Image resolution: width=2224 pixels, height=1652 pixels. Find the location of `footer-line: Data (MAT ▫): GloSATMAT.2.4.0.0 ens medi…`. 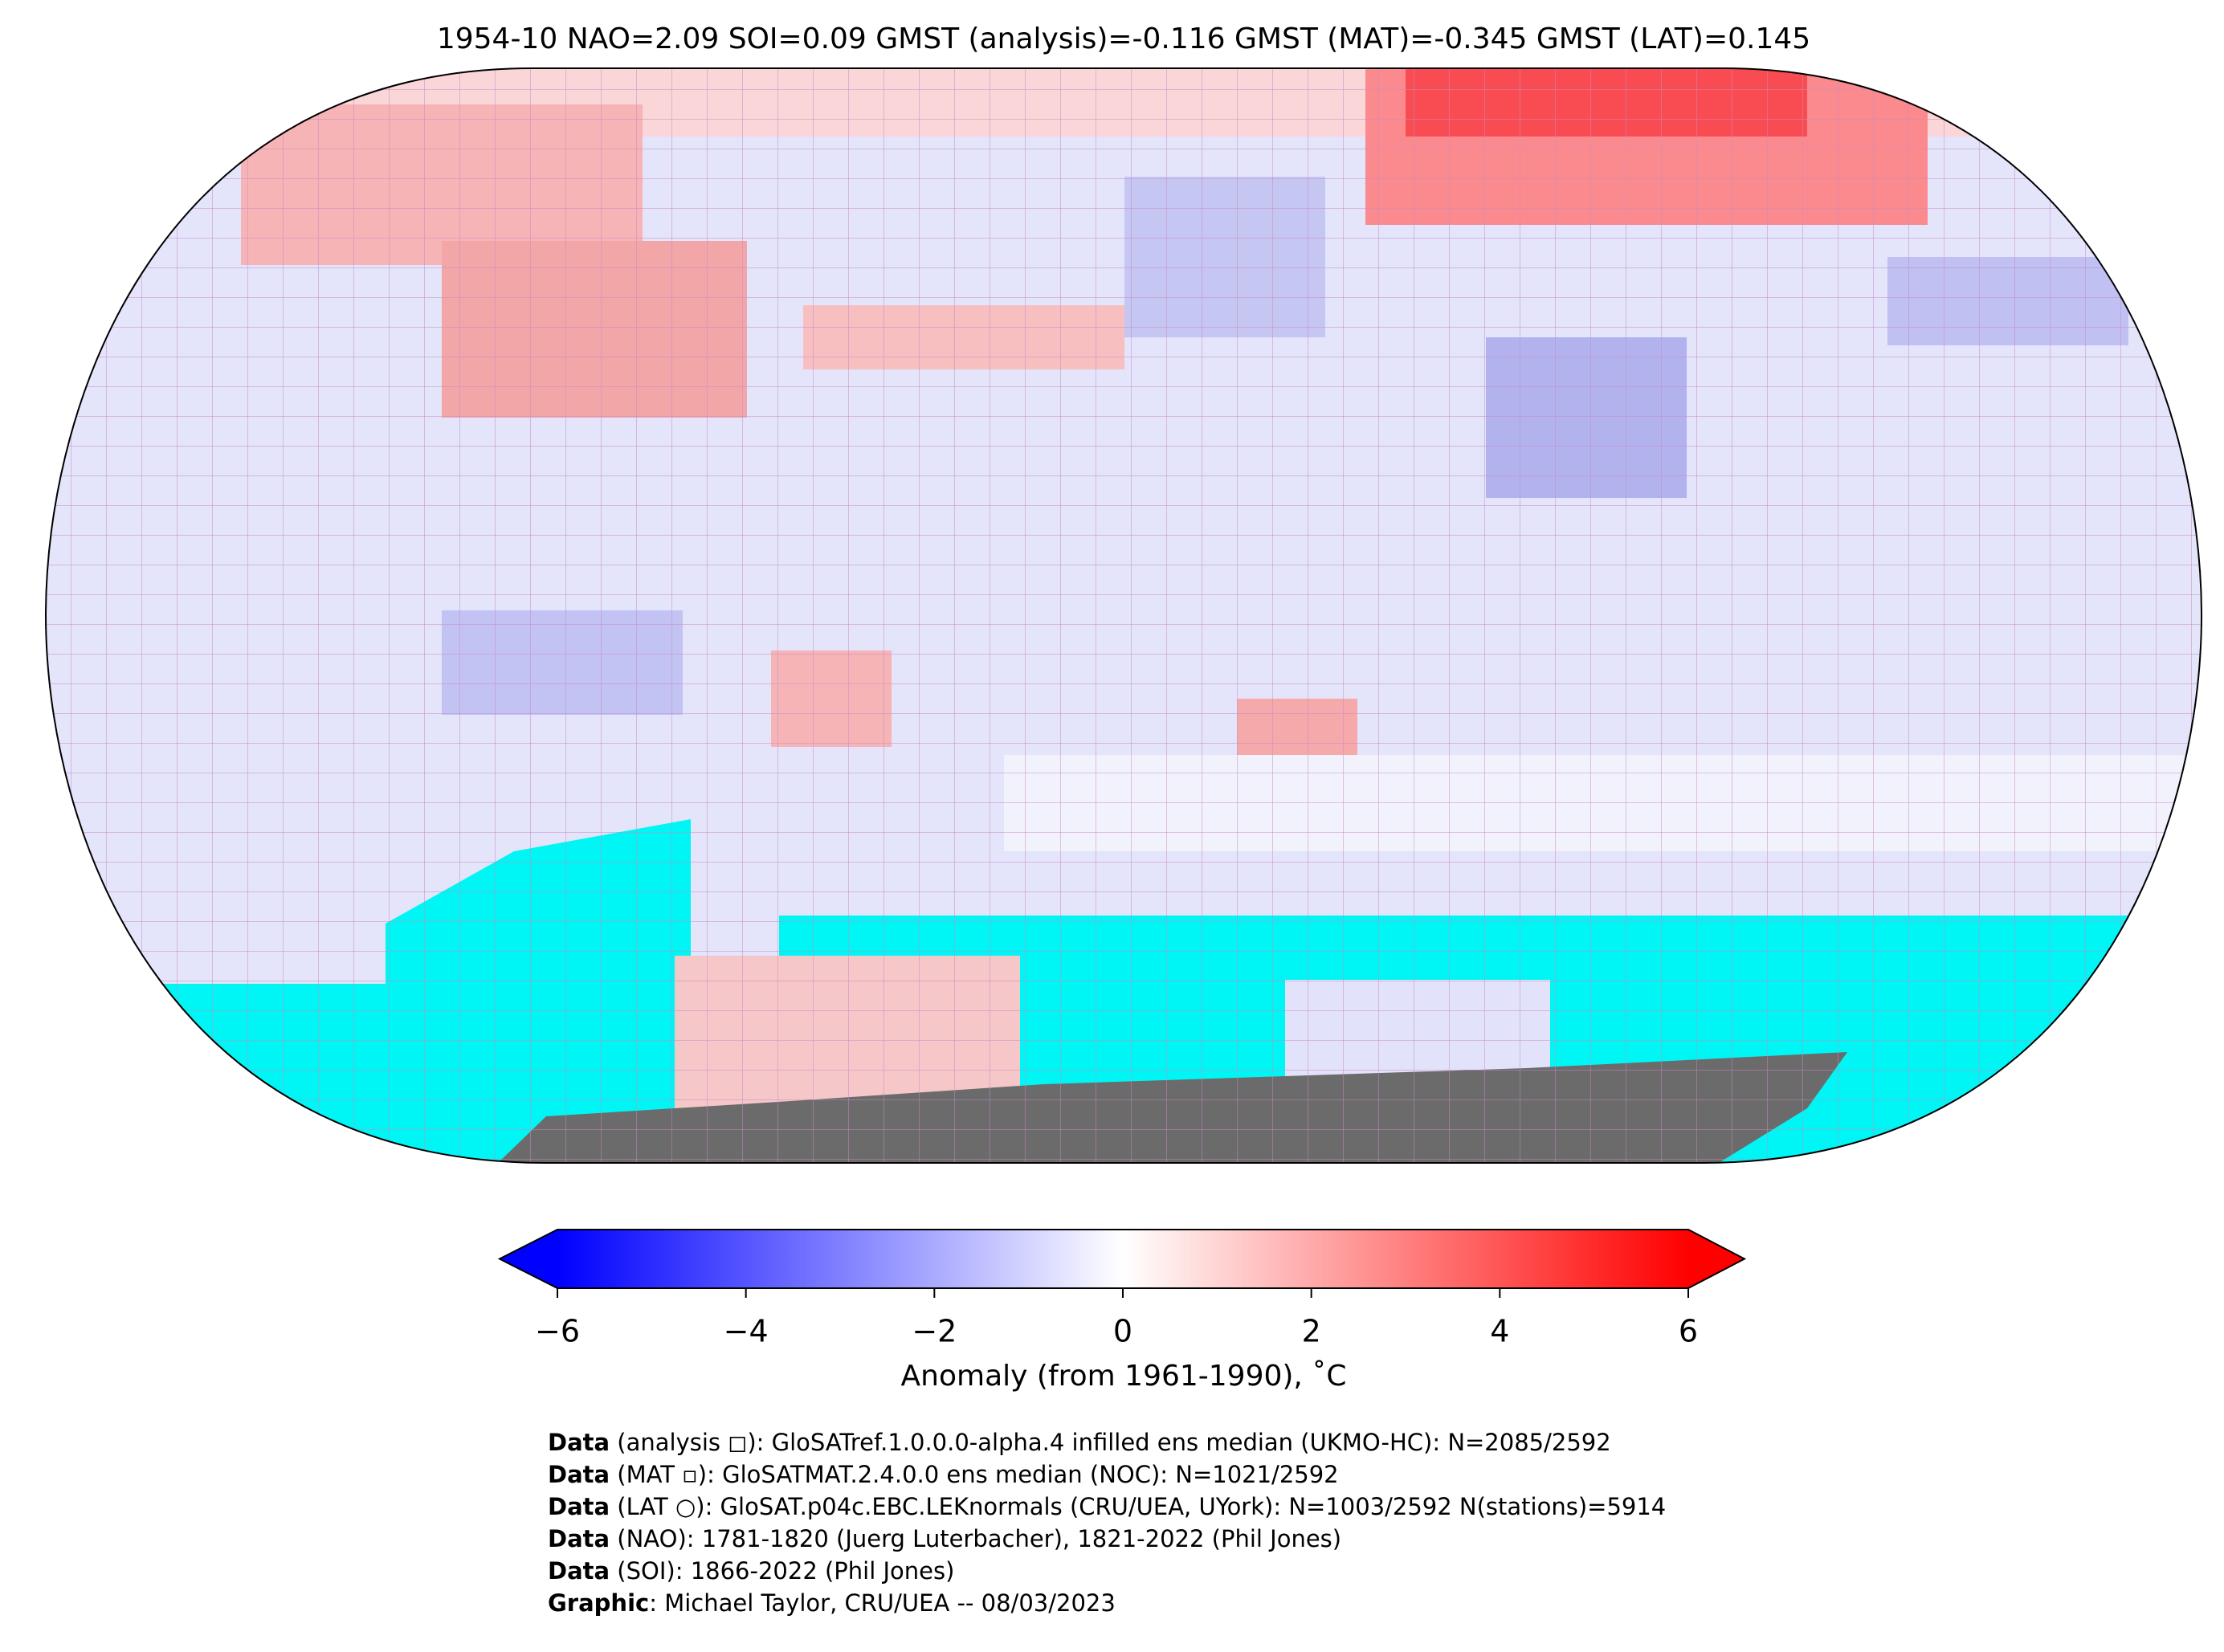

footer-line: Data (MAT ▫): GloSATMAT.2.4.0.0 ens medi… is located at coordinates (943, 1474).